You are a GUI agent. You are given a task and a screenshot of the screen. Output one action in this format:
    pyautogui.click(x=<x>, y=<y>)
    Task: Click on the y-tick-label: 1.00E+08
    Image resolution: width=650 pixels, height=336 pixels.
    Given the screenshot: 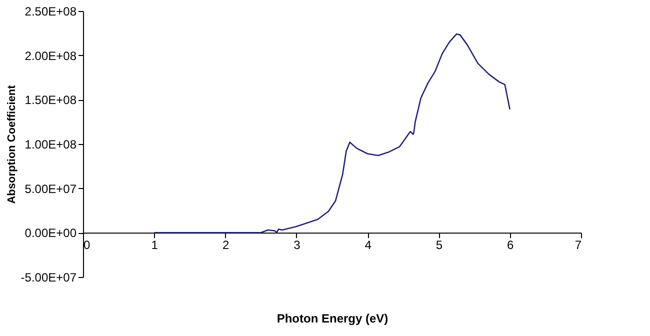 What is the action you would take?
    pyautogui.click(x=50, y=145)
    